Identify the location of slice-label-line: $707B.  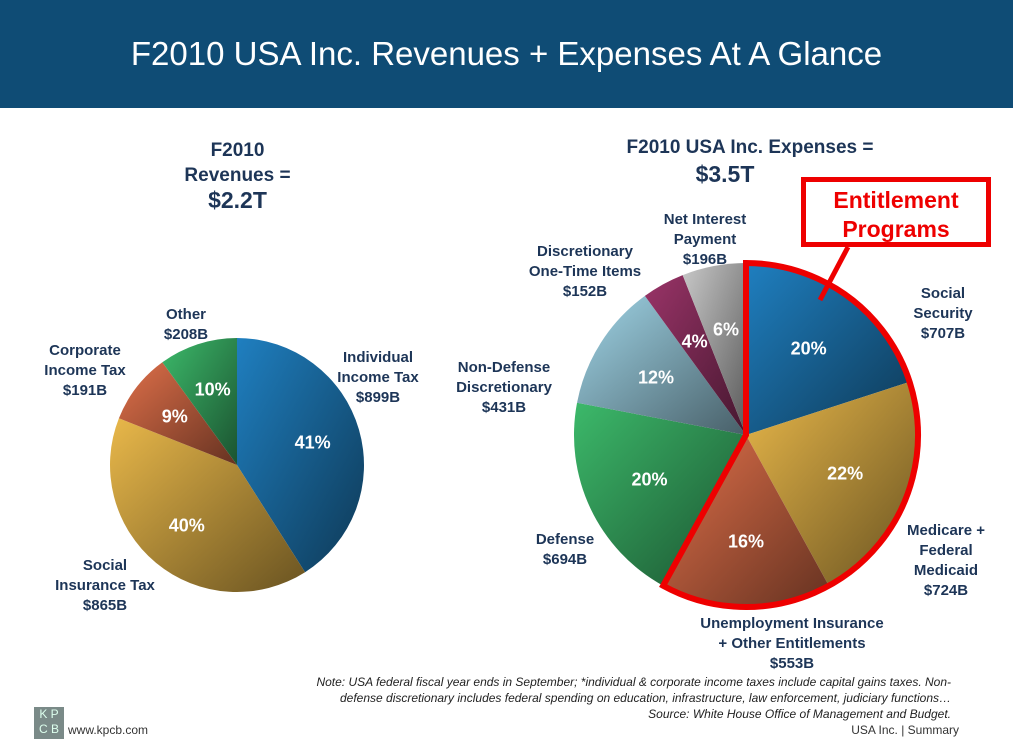
(943, 333).